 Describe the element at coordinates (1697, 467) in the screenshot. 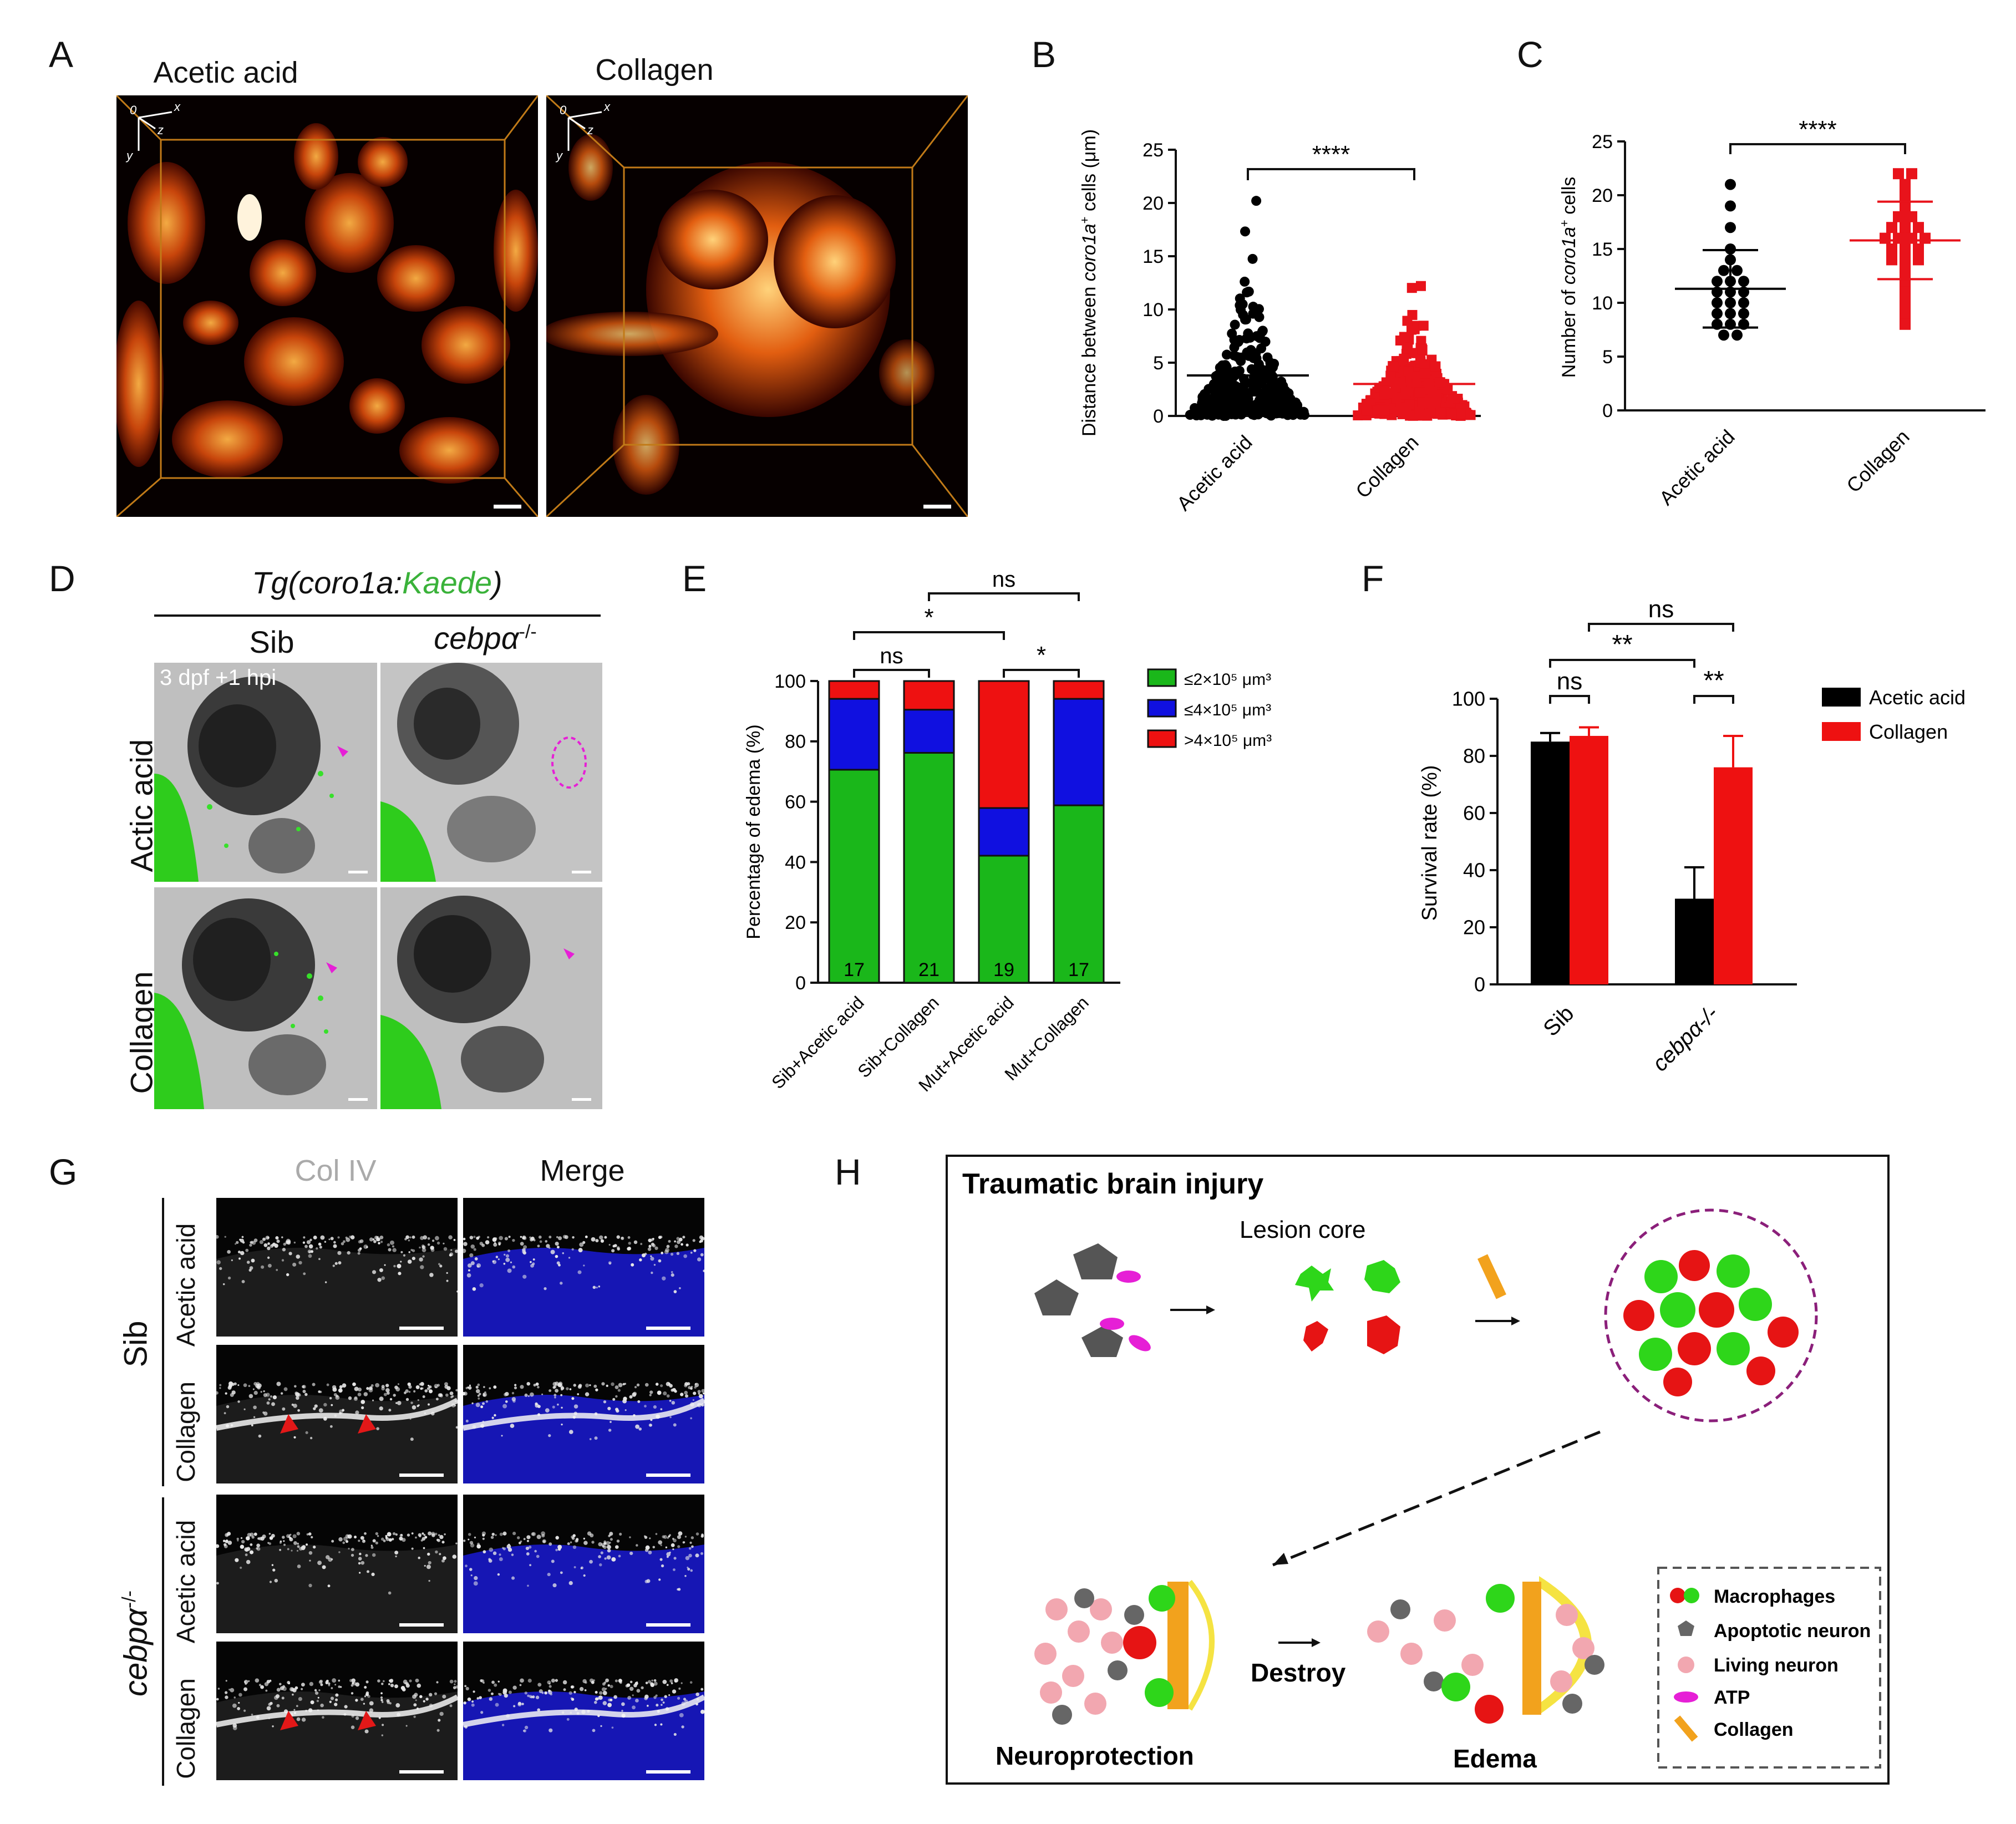

I see `x-tick-label: Acetic acid` at that location.